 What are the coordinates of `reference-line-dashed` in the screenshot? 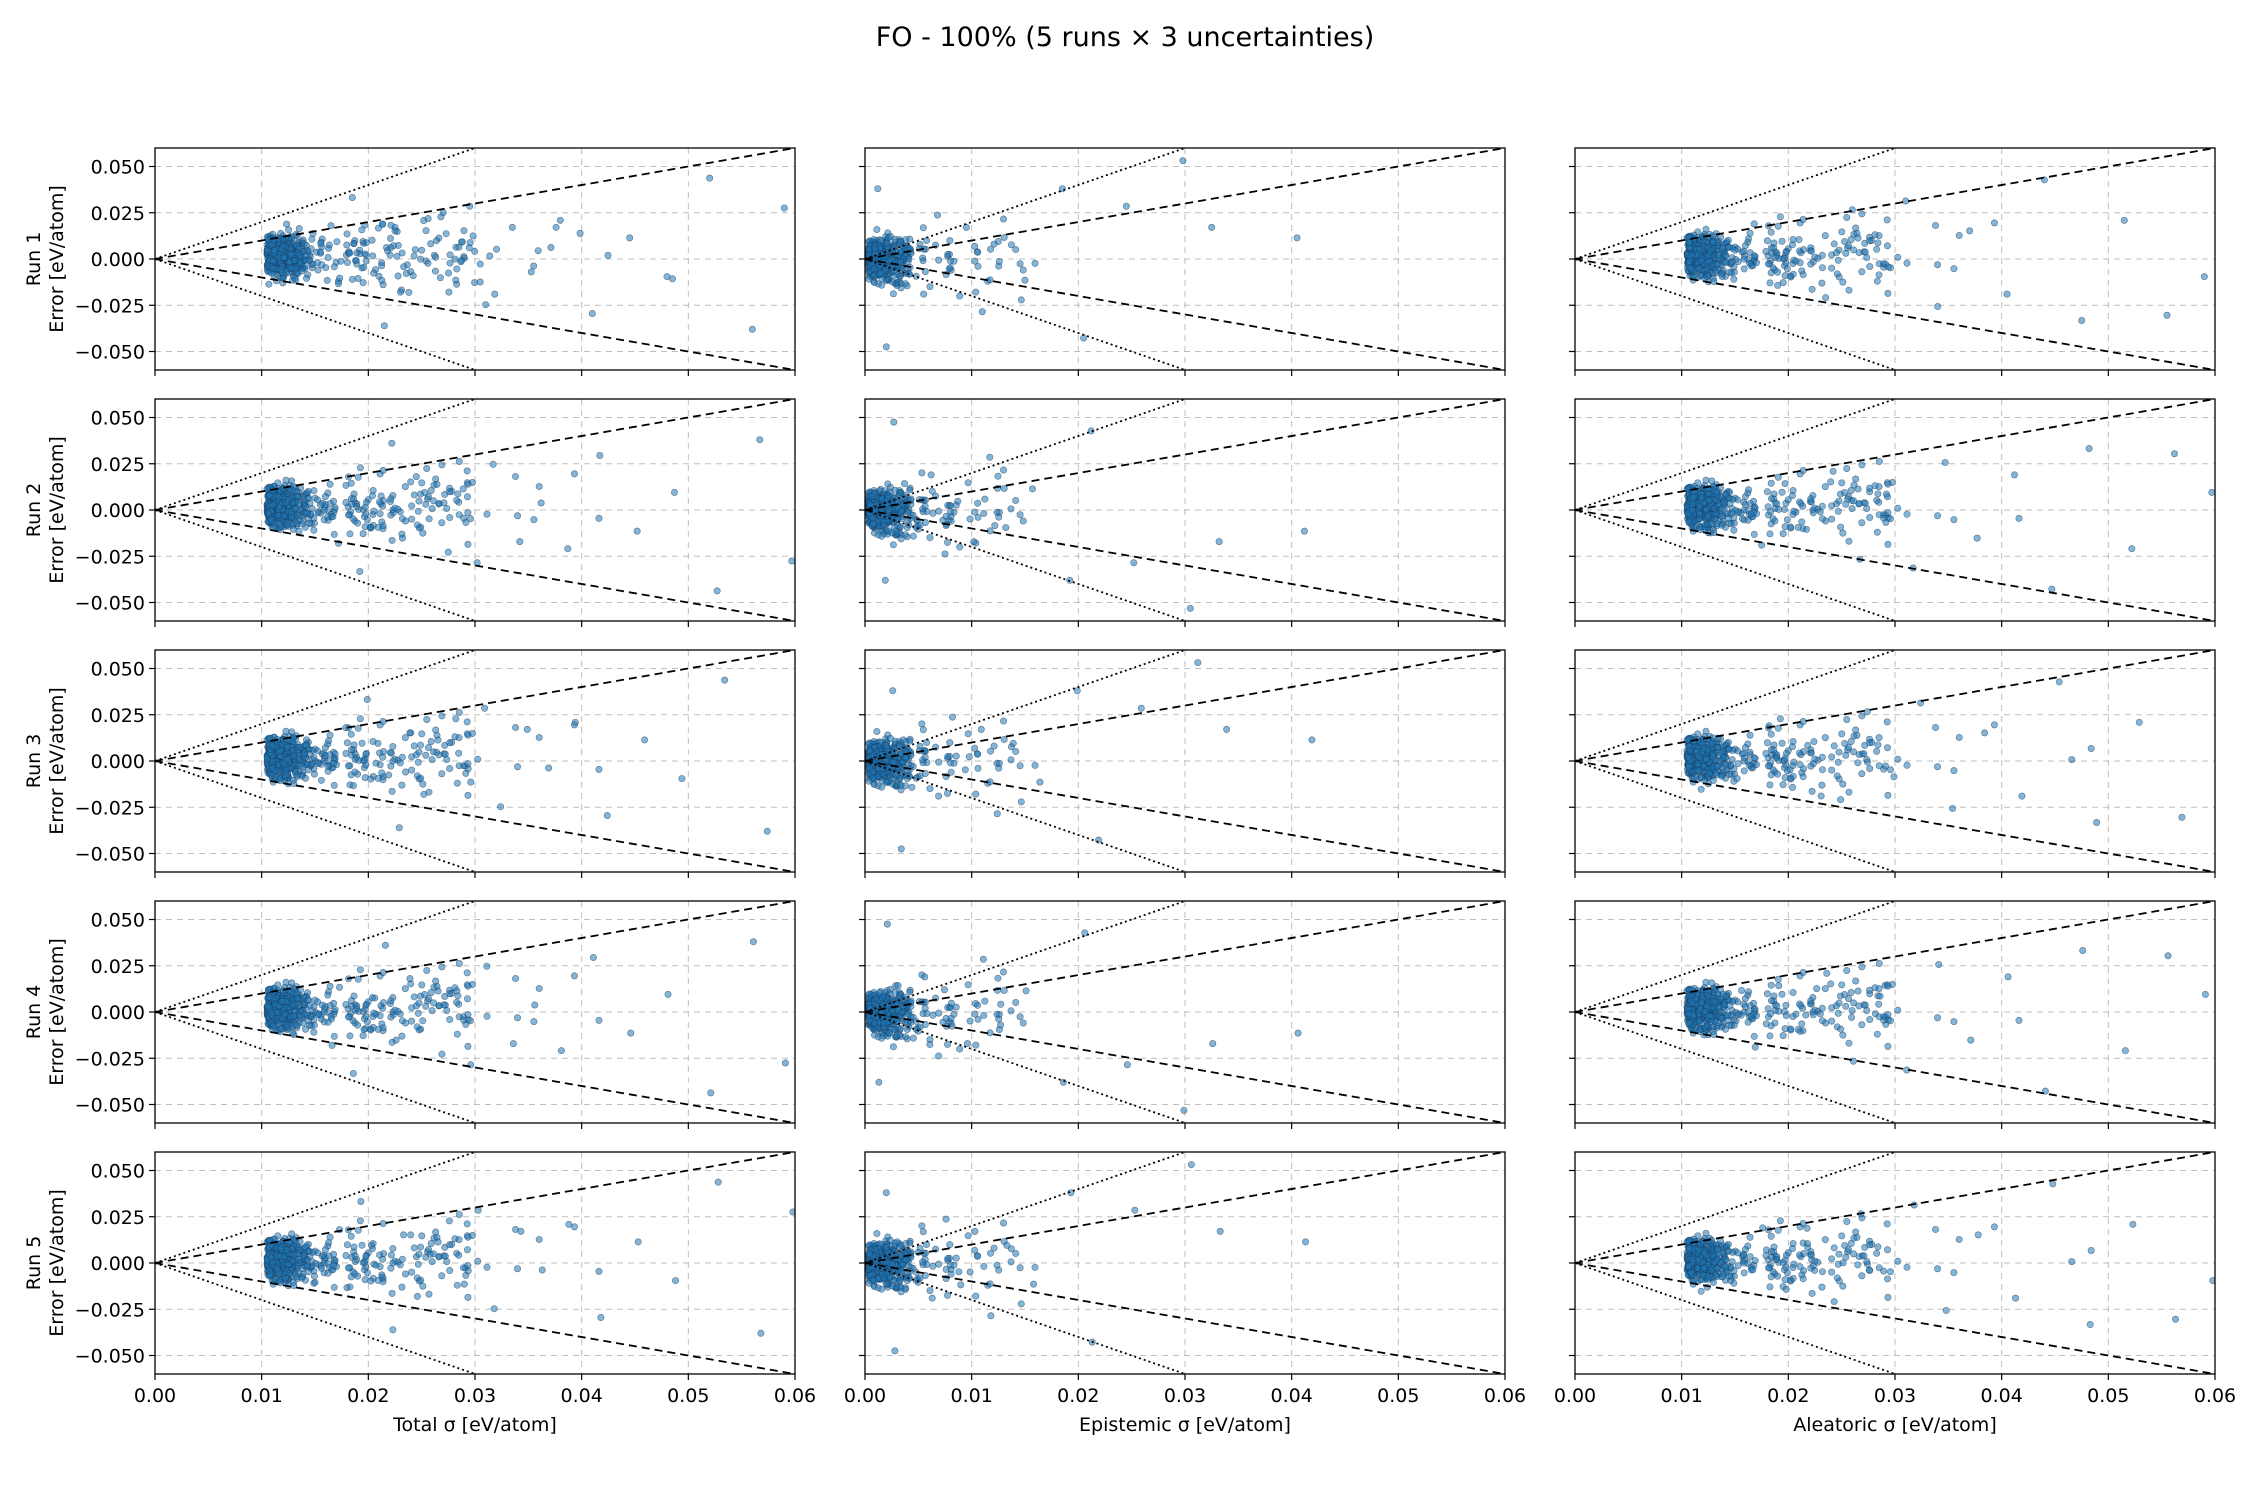 It's located at (475, 816).